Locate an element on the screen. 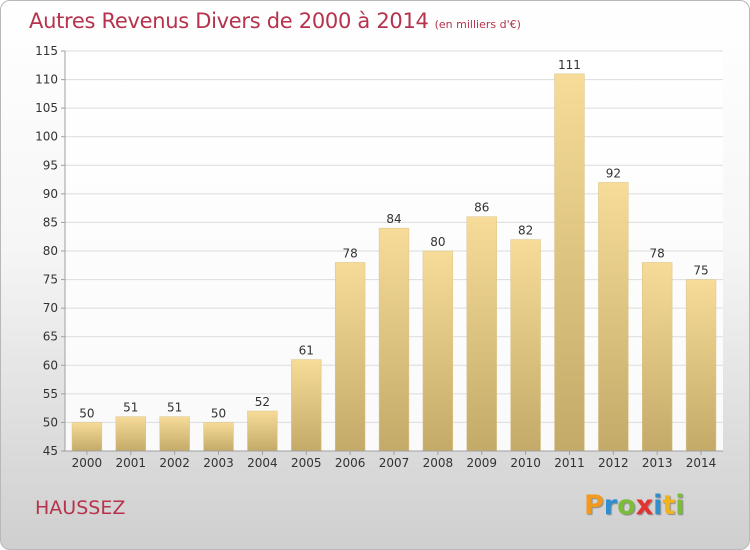 Image resolution: width=750 pixels, height=550 pixels. chart-title-text: Autres Revenus Divers de 2000 à 2014 is located at coordinates (229, 21).